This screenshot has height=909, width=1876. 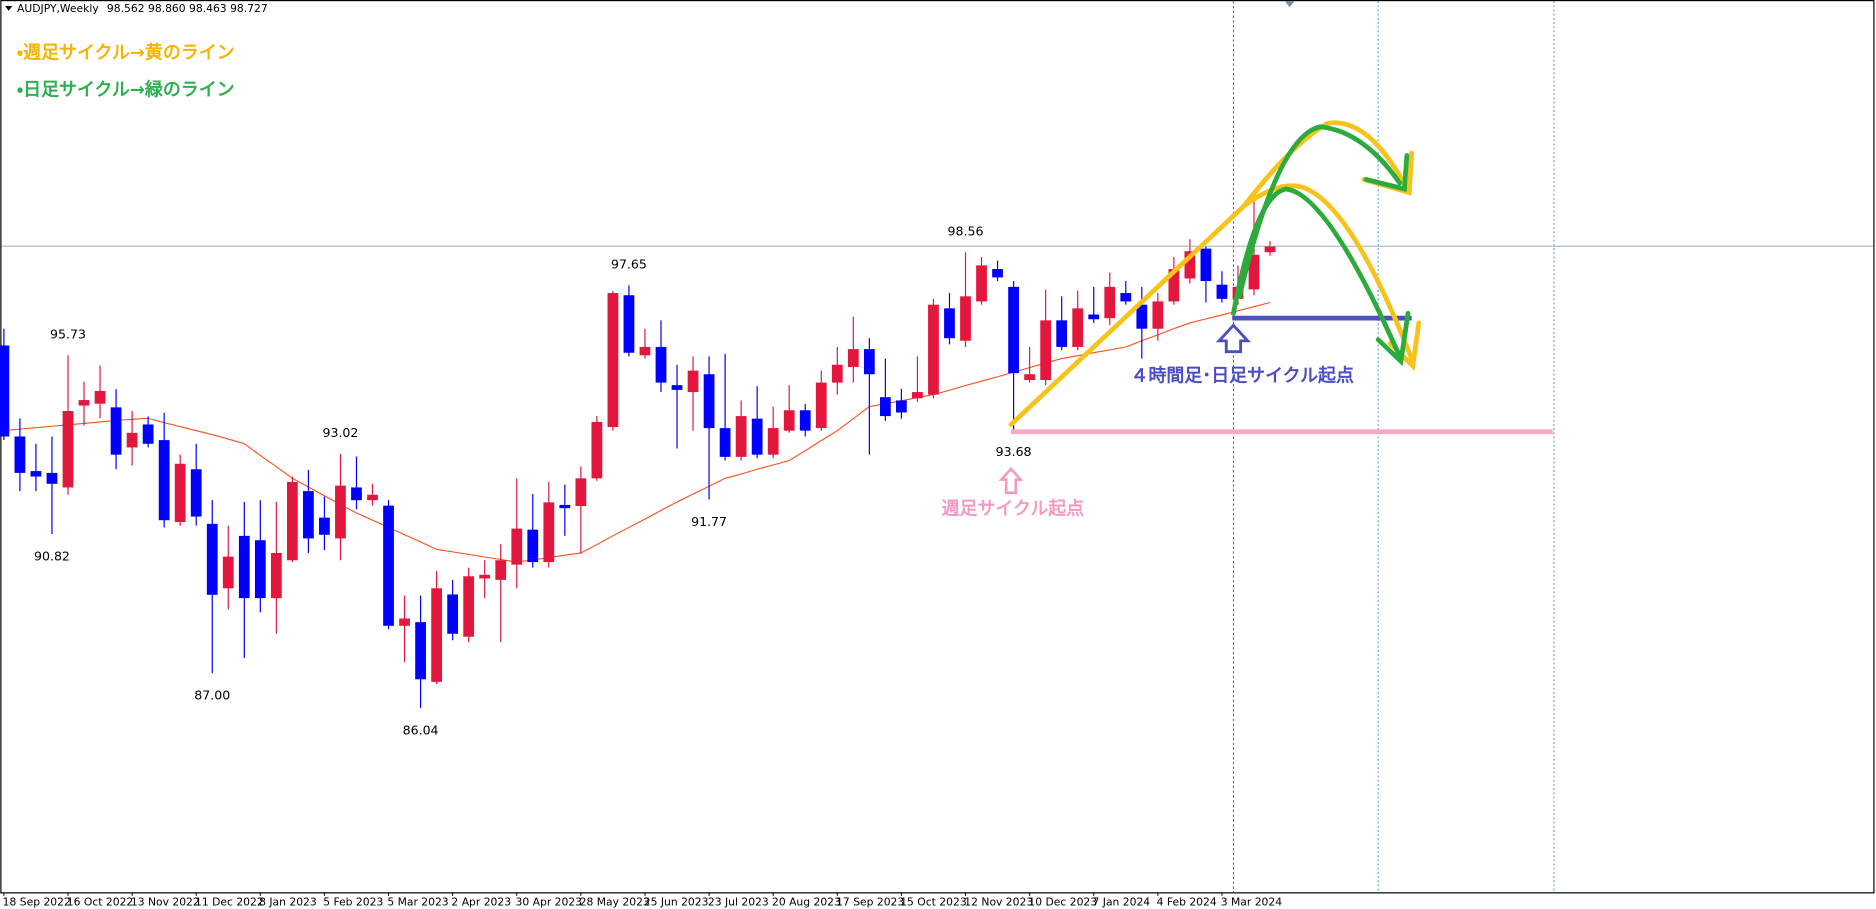 I want to click on note-weekly: ・週足サイクル→黄のライン, so click(x=126, y=53).